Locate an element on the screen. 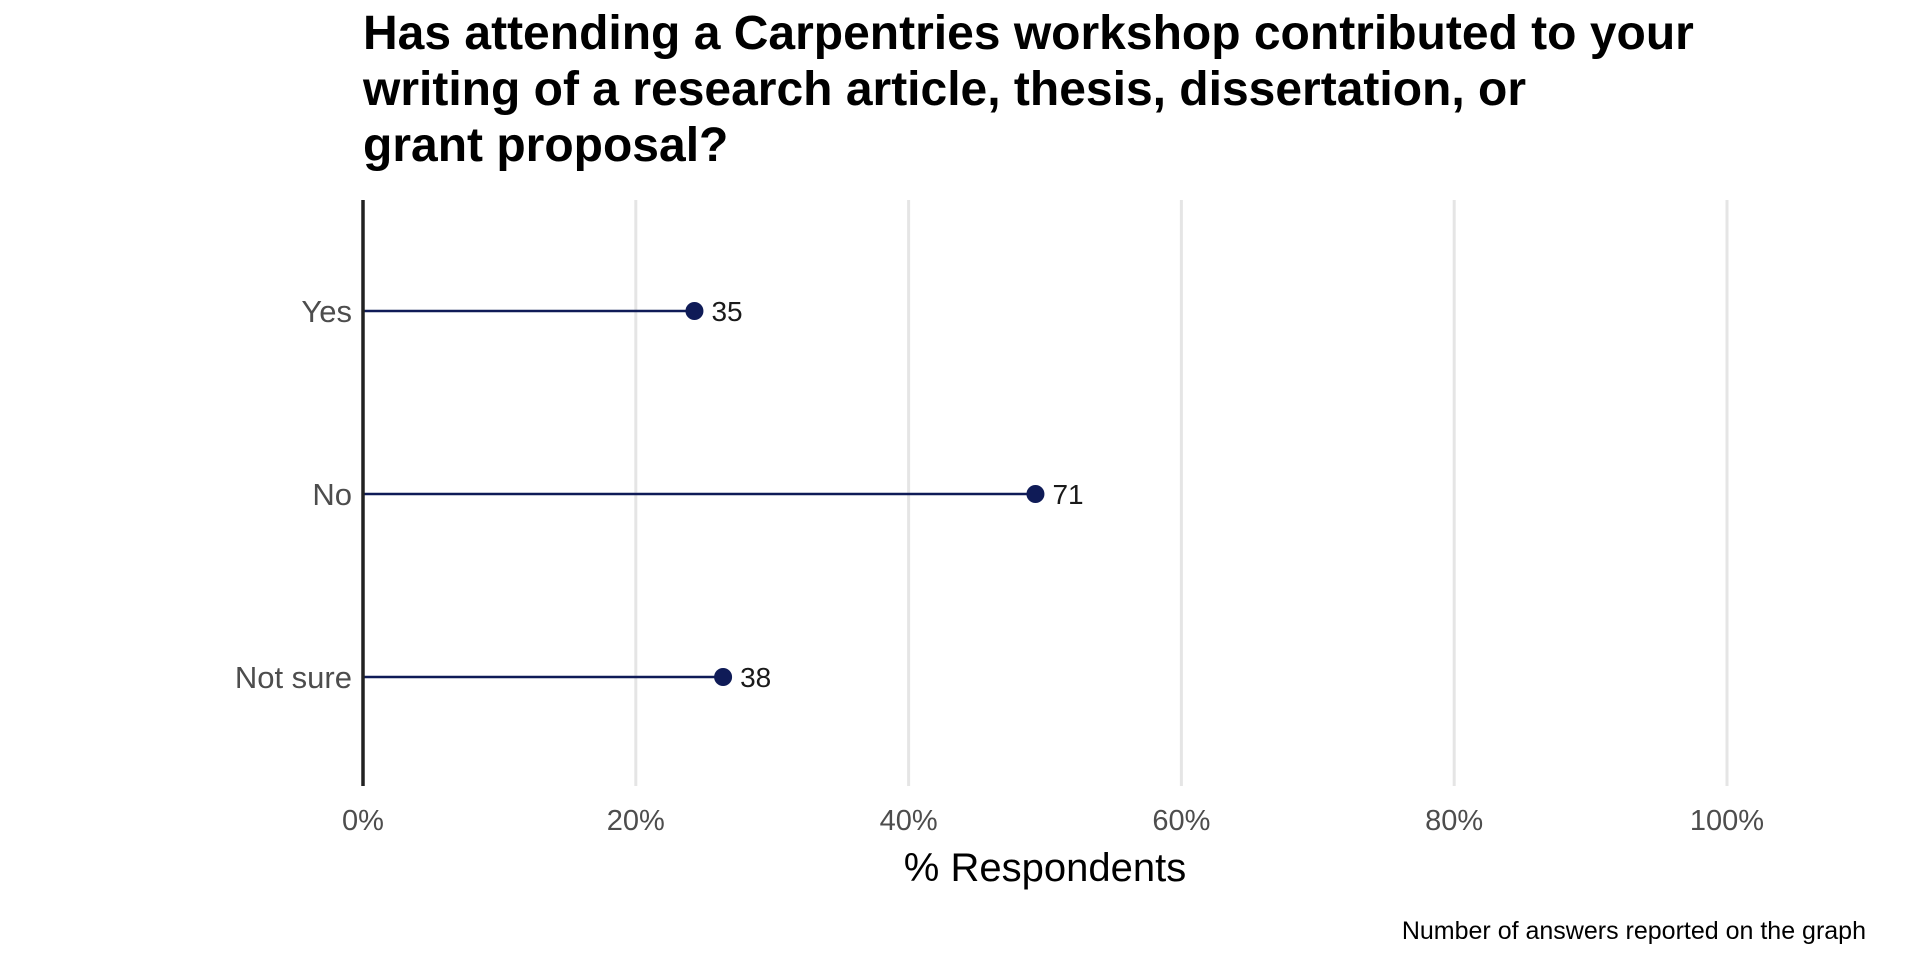 The image size is (1920, 965). lollipop-stems is located at coordinates (699, 494).